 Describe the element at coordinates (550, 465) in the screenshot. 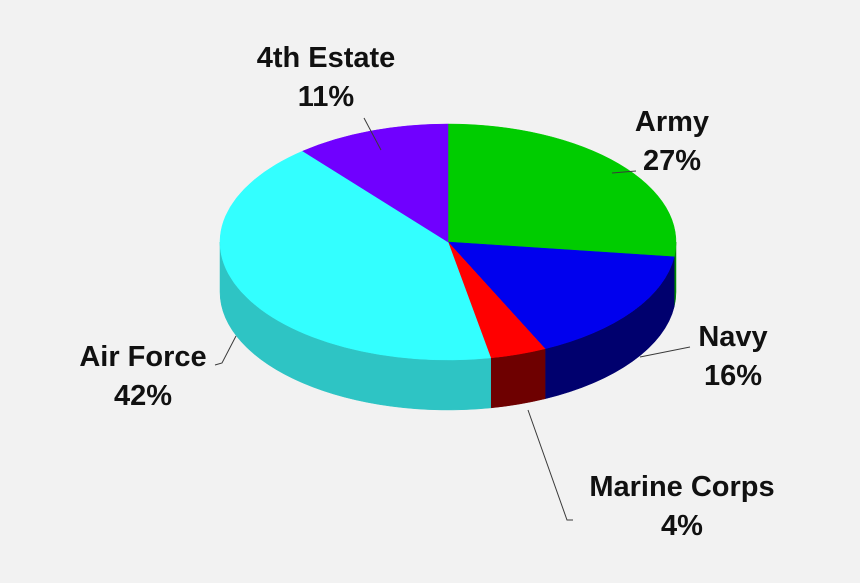

I see `leader-line-marine-corps` at that location.